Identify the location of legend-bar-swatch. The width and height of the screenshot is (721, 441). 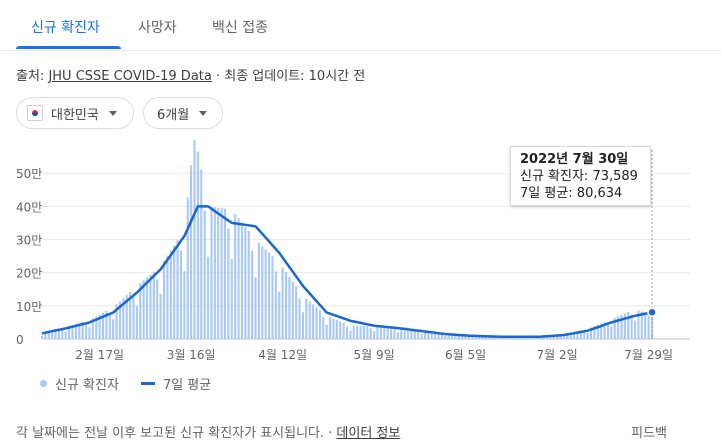
(43, 383).